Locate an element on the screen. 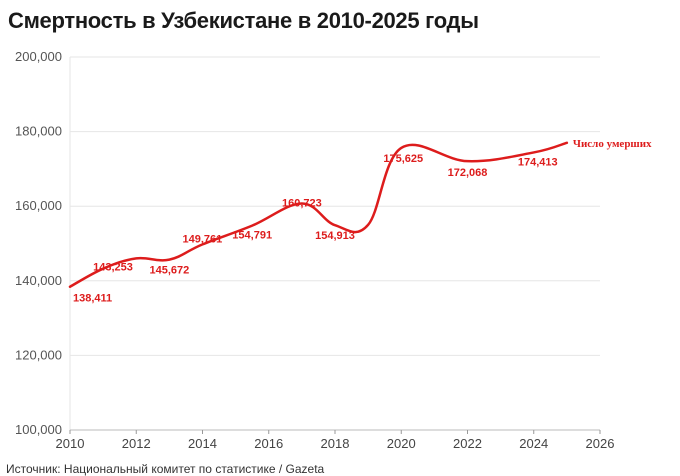 This screenshot has height=476, width=680. data-label: 145,672 is located at coordinates (169, 271).